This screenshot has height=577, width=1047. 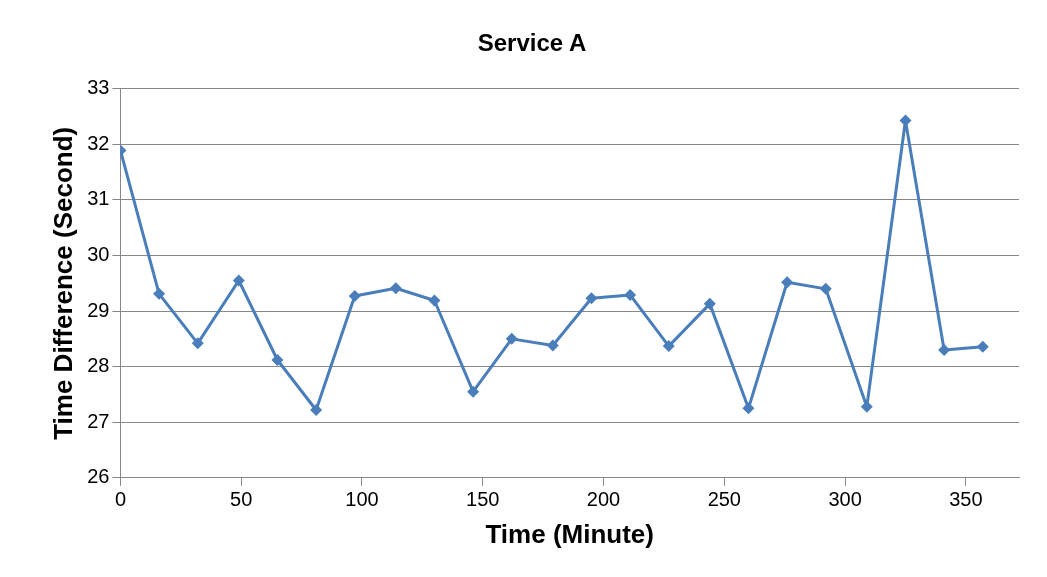 I want to click on y-tick-label: 32, so click(x=98, y=142).